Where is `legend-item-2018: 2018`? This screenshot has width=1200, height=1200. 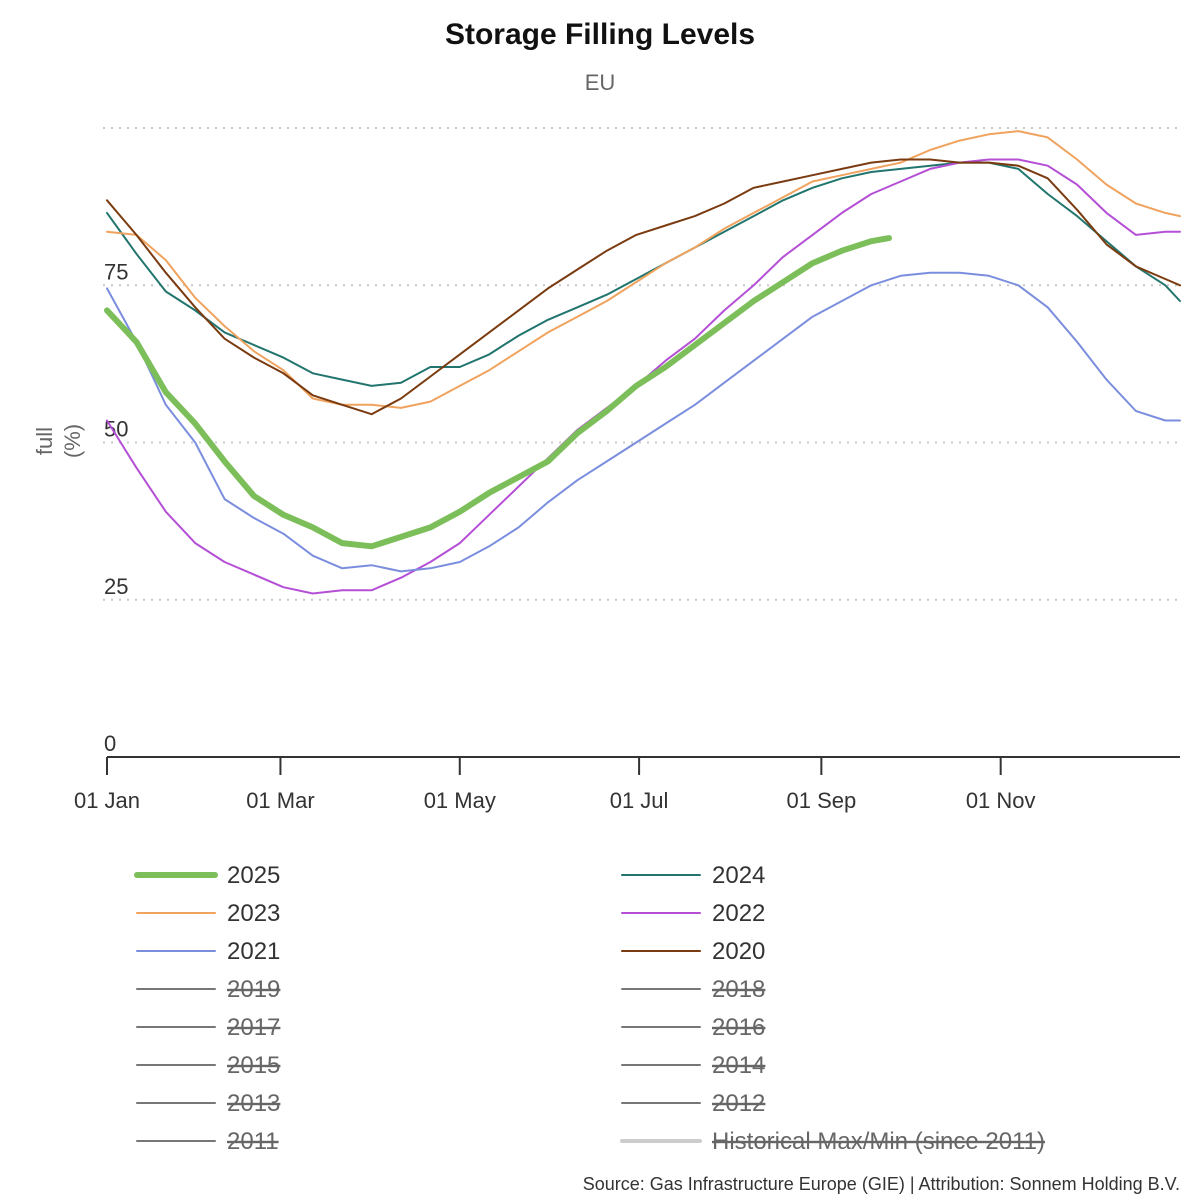
legend-item-2018: 2018 is located at coordinates (693, 989).